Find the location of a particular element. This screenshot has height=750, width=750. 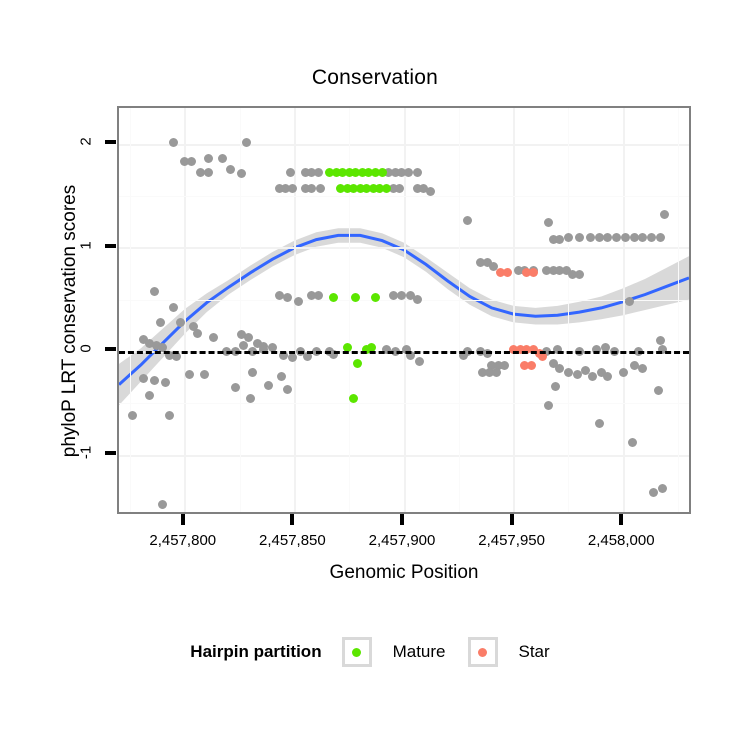

legend-key-star is located at coordinates (482, 652).